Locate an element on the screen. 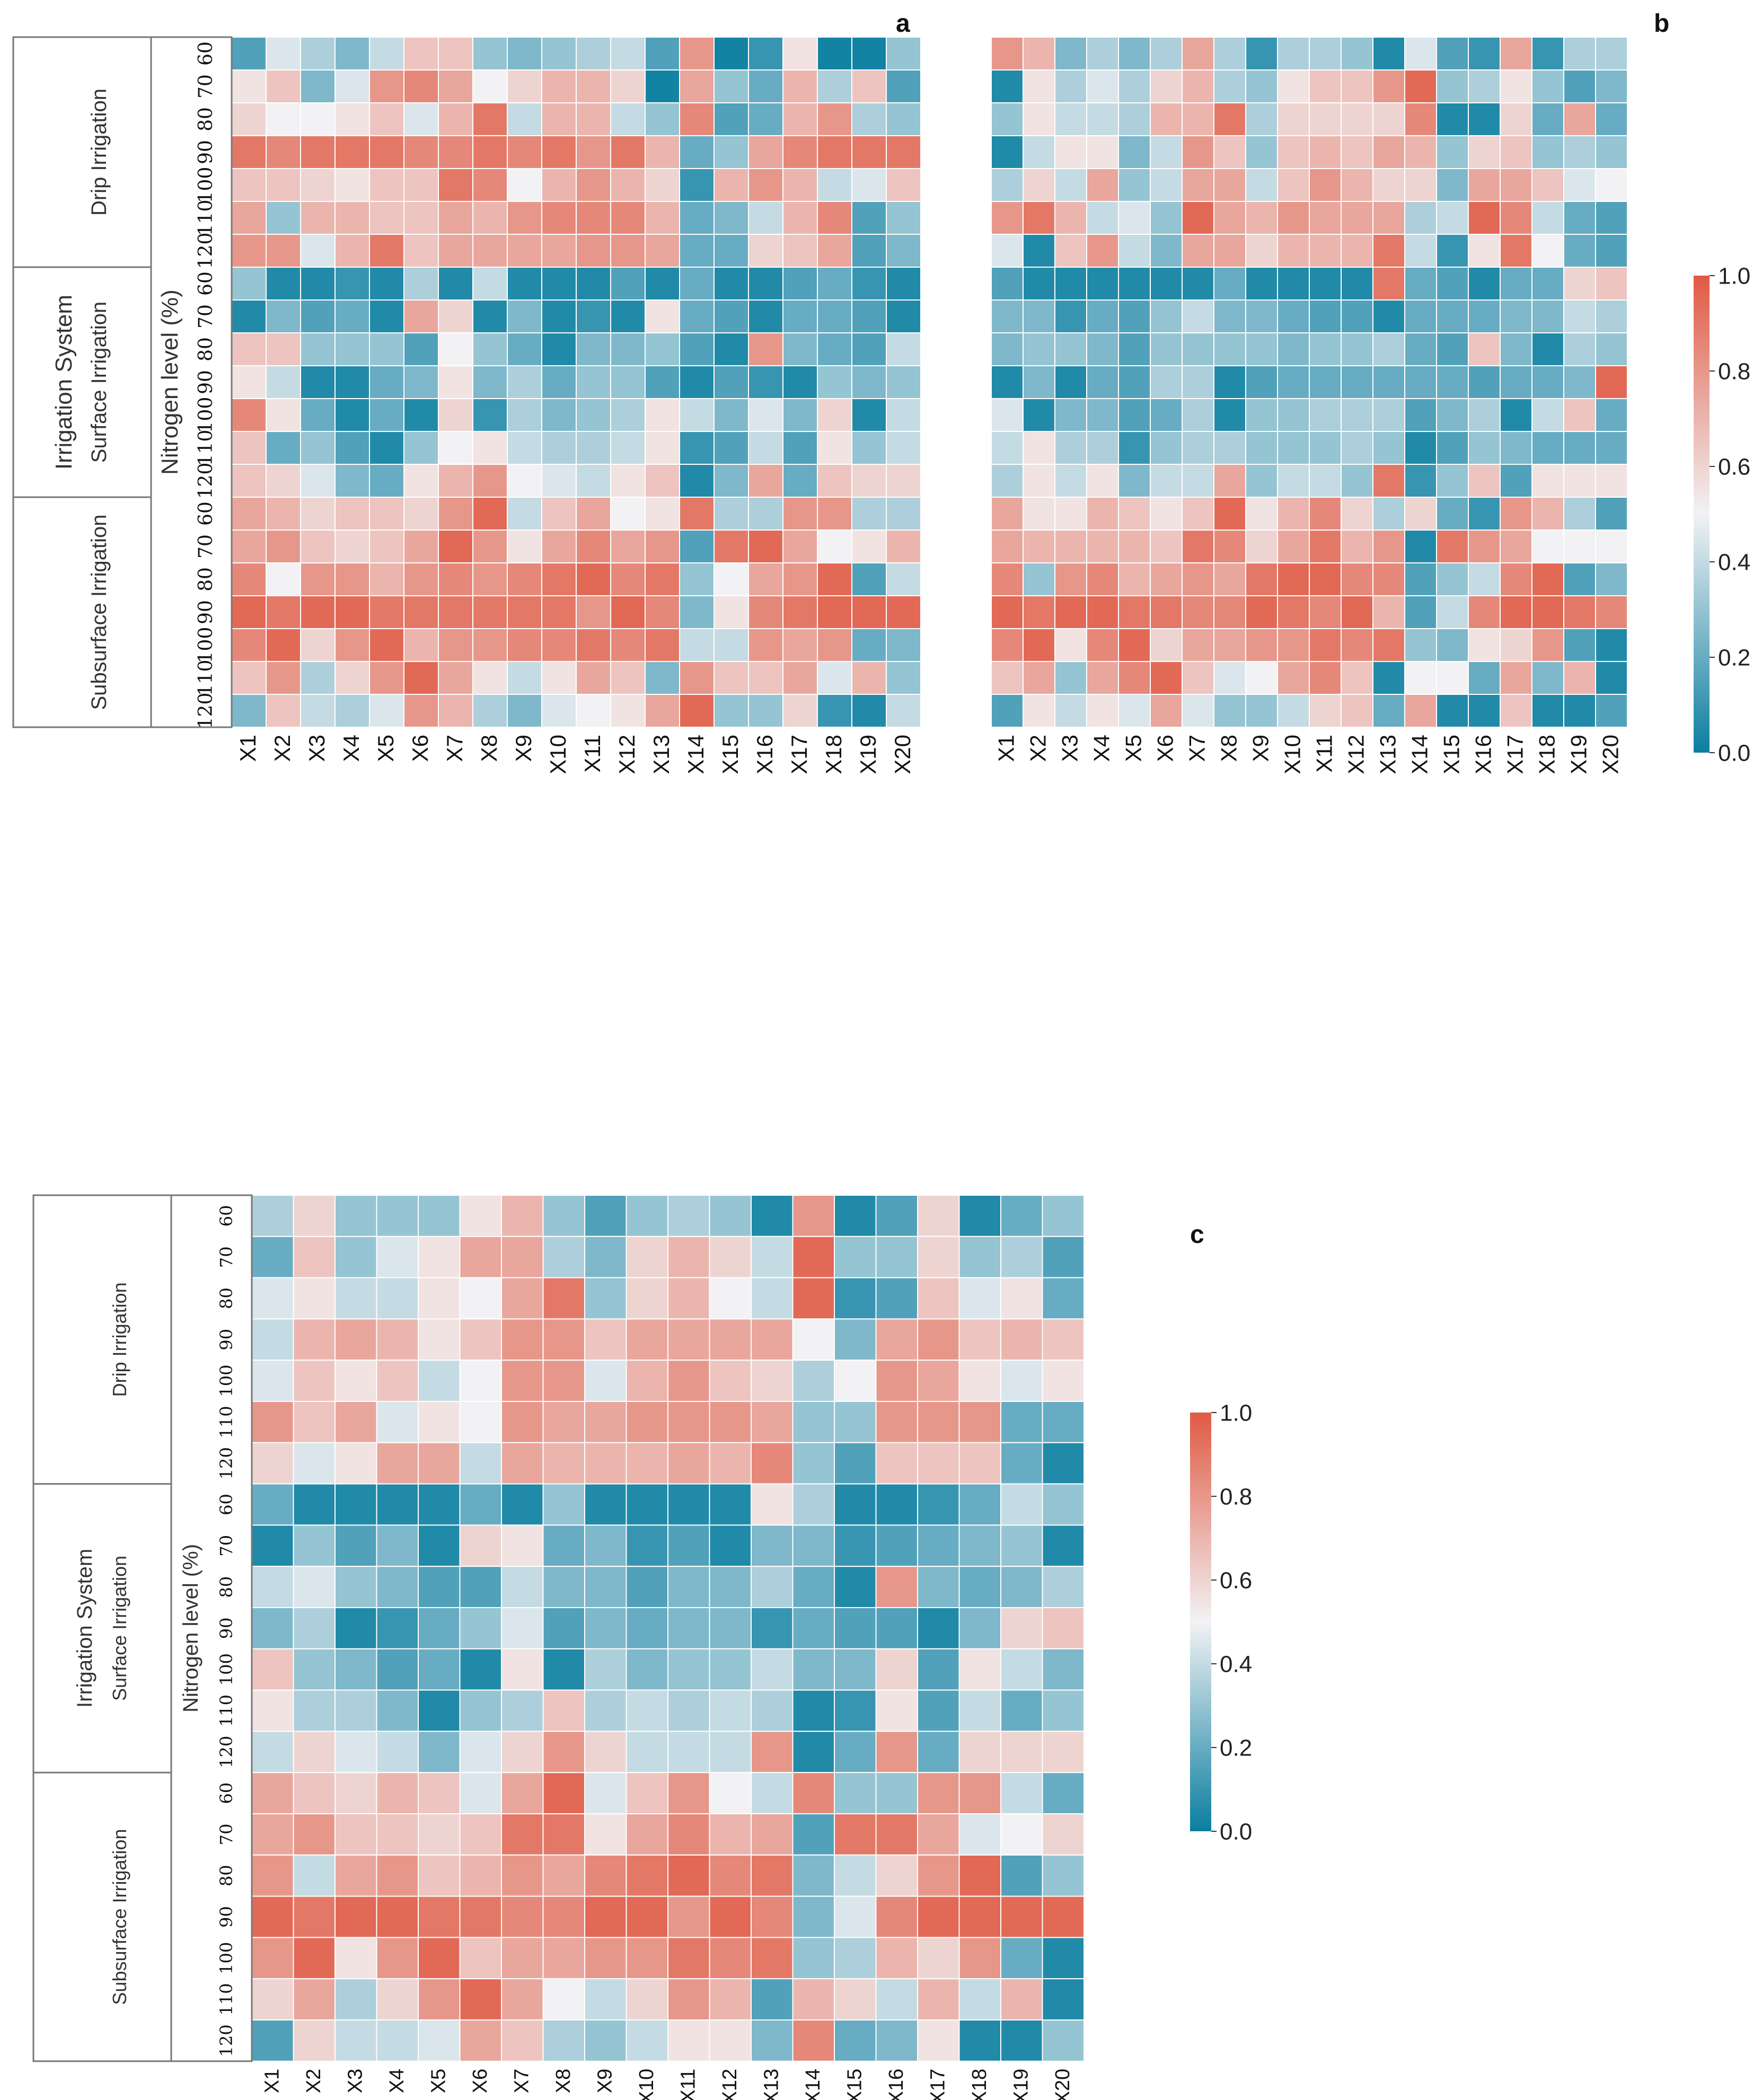  x-tick-label: X6 is located at coordinates (1165, 748).